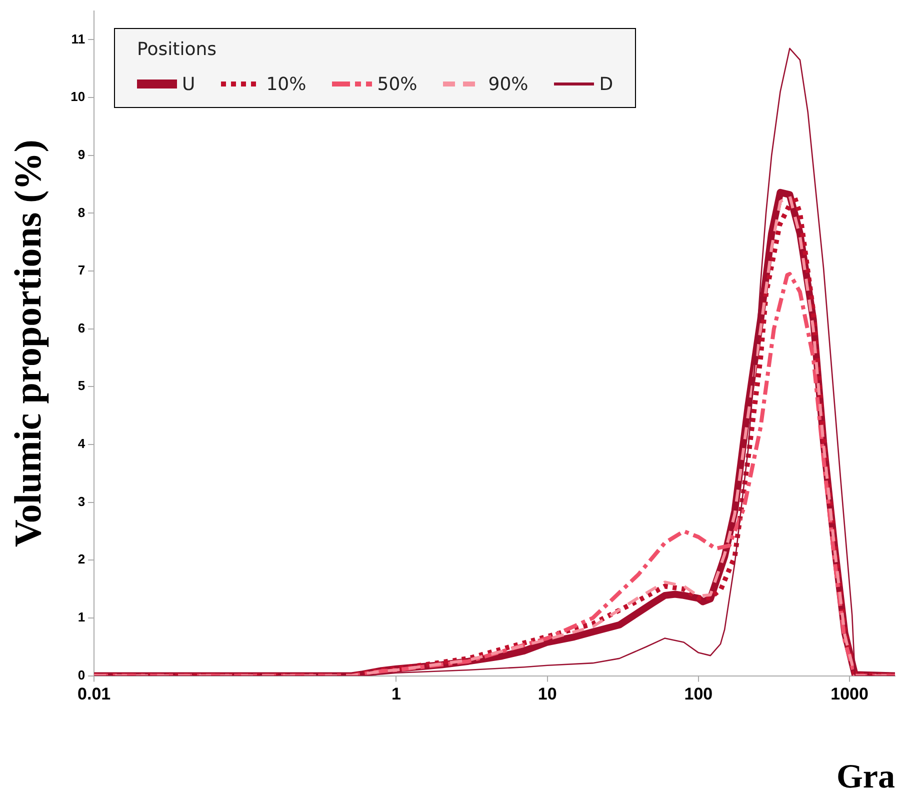 This screenshot has width=897, height=807. I want to click on x-tick-label: 10, so click(547, 694).